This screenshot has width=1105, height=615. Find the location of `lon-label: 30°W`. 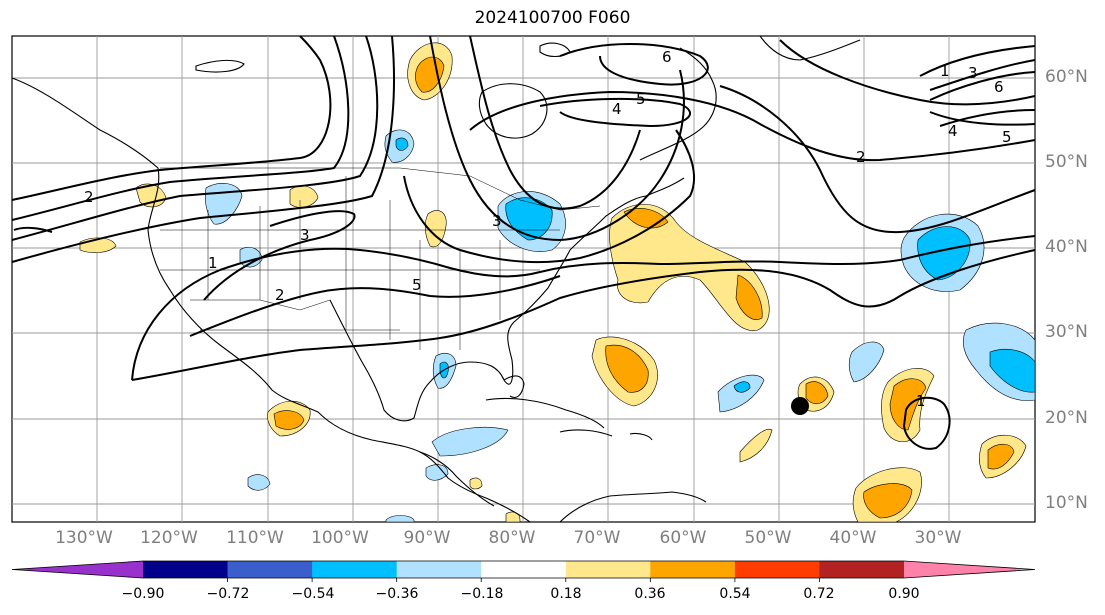

lon-label: 30°W is located at coordinates (938, 538).